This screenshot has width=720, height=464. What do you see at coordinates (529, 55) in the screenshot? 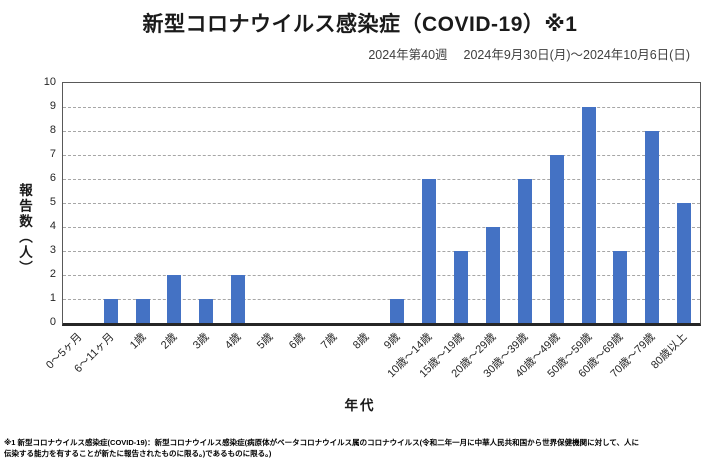
I see `chart-subtitle: 2024年第40週 2024年9月30日(月)～2024年10月6日(日)` at bounding box center [529, 55].